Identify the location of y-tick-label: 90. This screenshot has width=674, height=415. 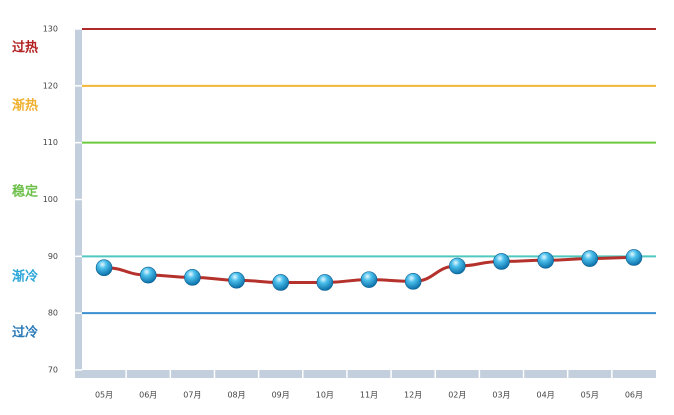
(53, 256).